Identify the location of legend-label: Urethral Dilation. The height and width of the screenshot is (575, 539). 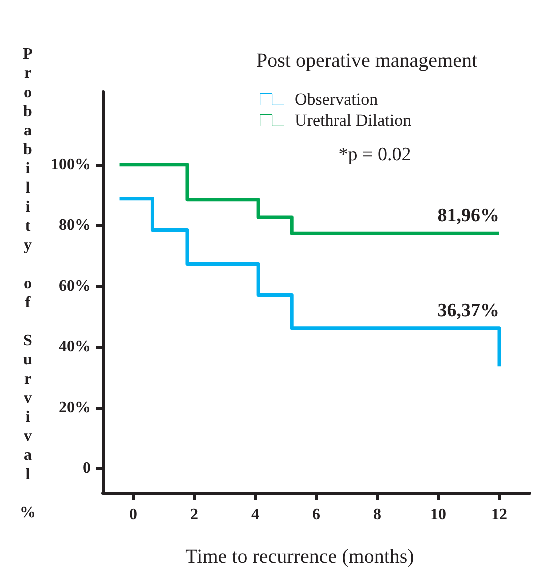
(353, 120).